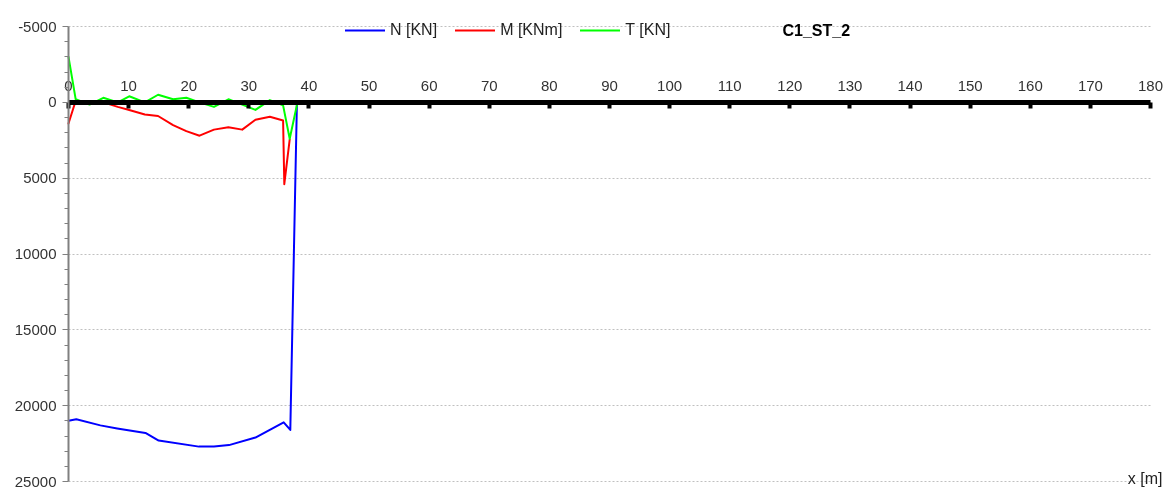 This screenshot has width=1171, height=502. What do you see at coordinates (1090, 86) in the screenshot?
I see `x-tick-label: 170` at bounding box center [1090, 86].